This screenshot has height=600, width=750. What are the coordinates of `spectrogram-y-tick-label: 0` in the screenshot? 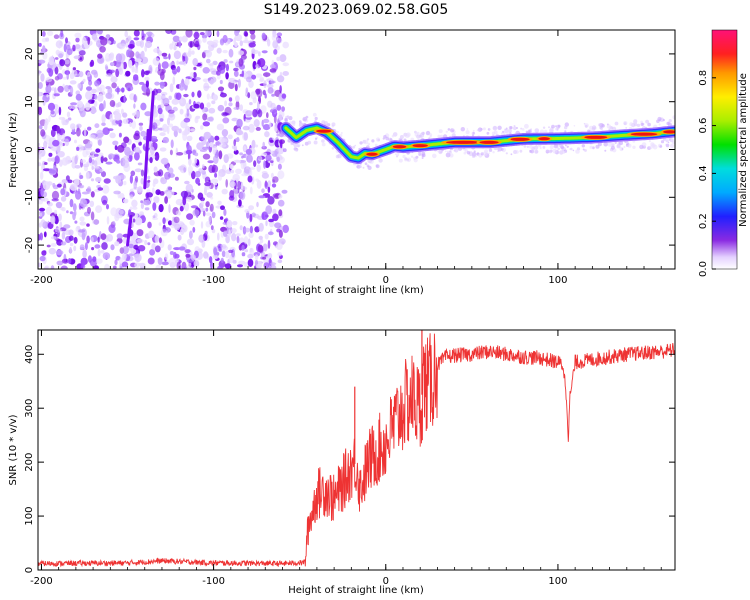 It's located at (29, 149).